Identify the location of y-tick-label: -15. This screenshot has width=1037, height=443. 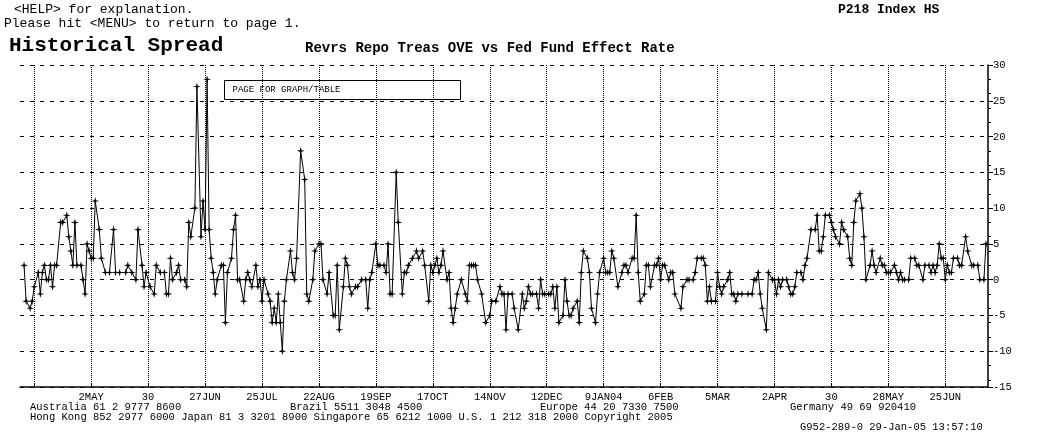
(1002, 387).